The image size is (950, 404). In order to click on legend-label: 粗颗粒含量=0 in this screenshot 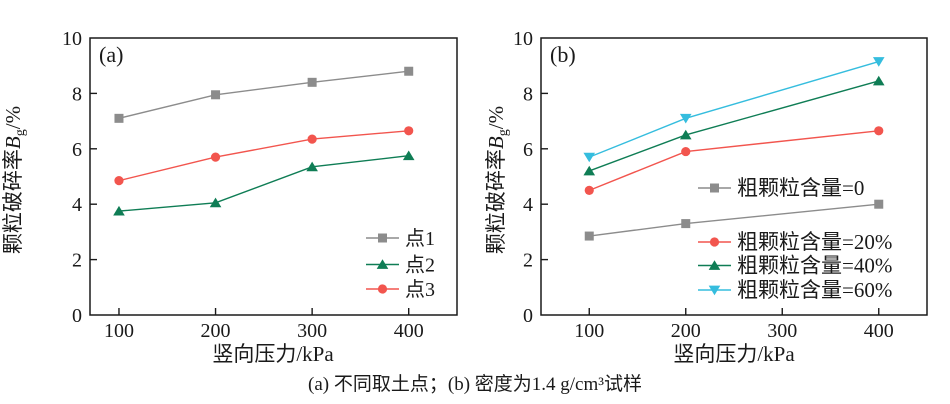, I will do `click(800, 188)`.